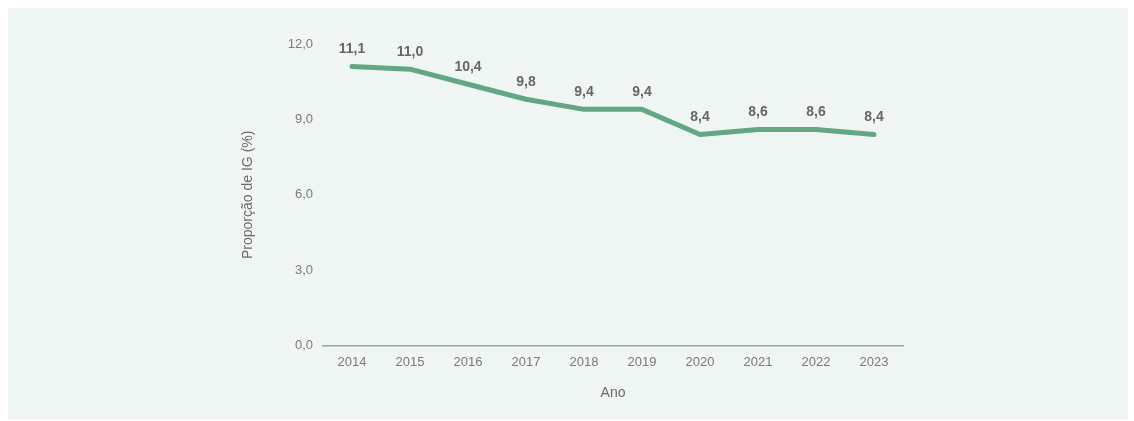 Image resolution: width=1134 pixels, height=421 pixels. I want to click on data-label: 11,1, so click(352, 48).